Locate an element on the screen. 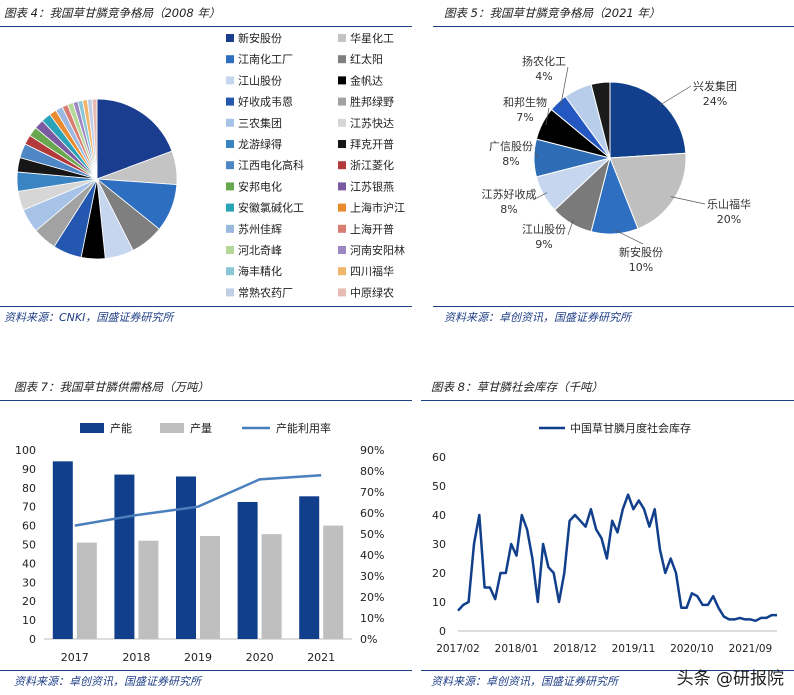 Image resolution: width=794 pixels, height=695 pixels. slice-name: 乐山福华 is located at coordinates (729, 204).